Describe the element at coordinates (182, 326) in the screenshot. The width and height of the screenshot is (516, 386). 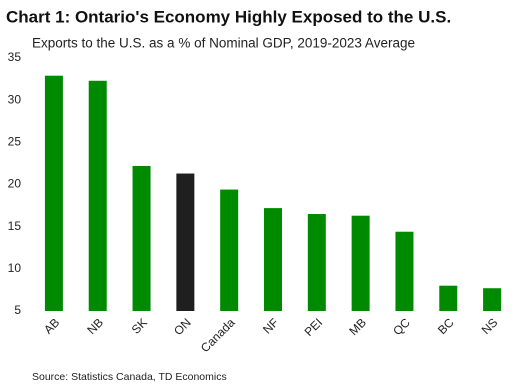
I see `x-tick-label: ON` at that location.